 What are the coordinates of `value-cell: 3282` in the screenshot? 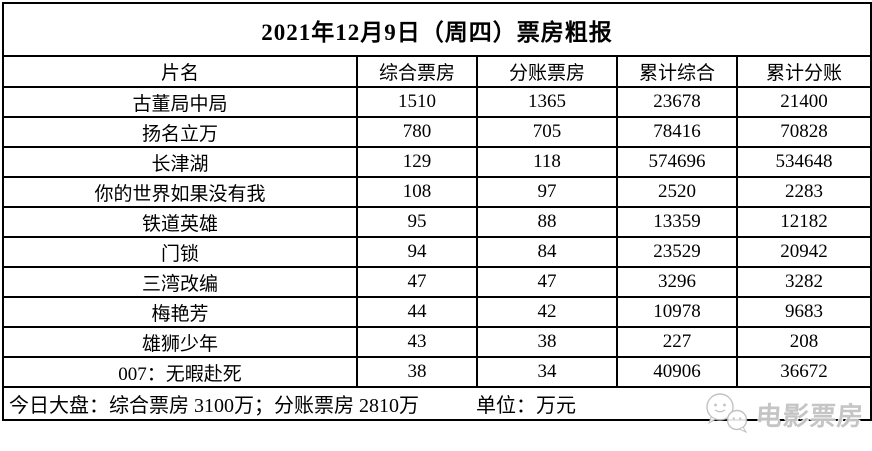 It's located at (803, 282).